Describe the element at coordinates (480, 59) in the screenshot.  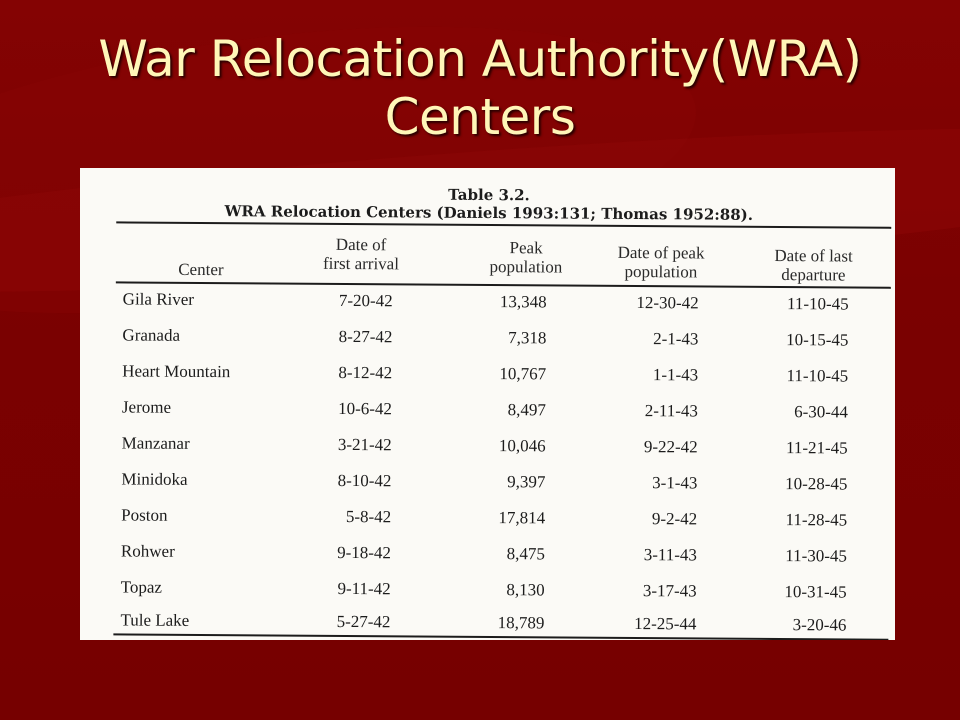
I see `slide-title-line-1: War Relocation Authority(WRA)` at that location.